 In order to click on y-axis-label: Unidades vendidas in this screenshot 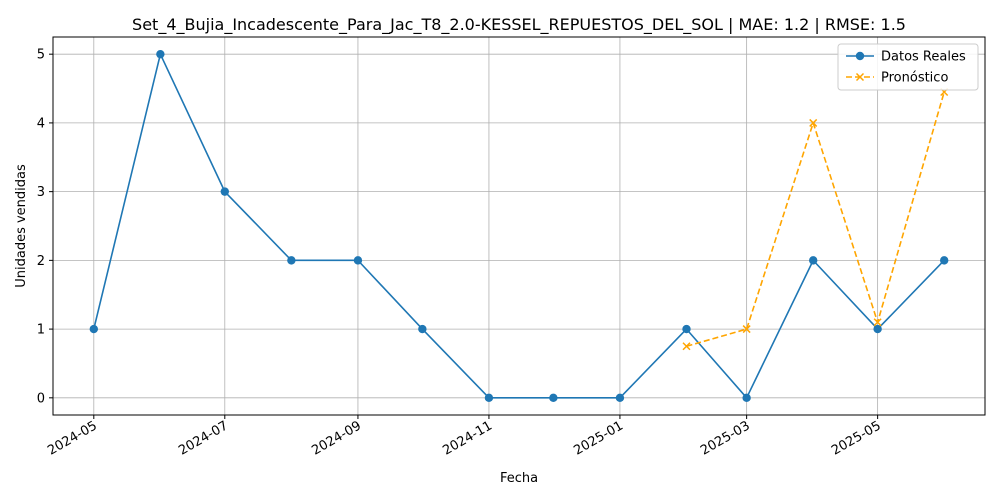, I will do `click(21, 226)`.